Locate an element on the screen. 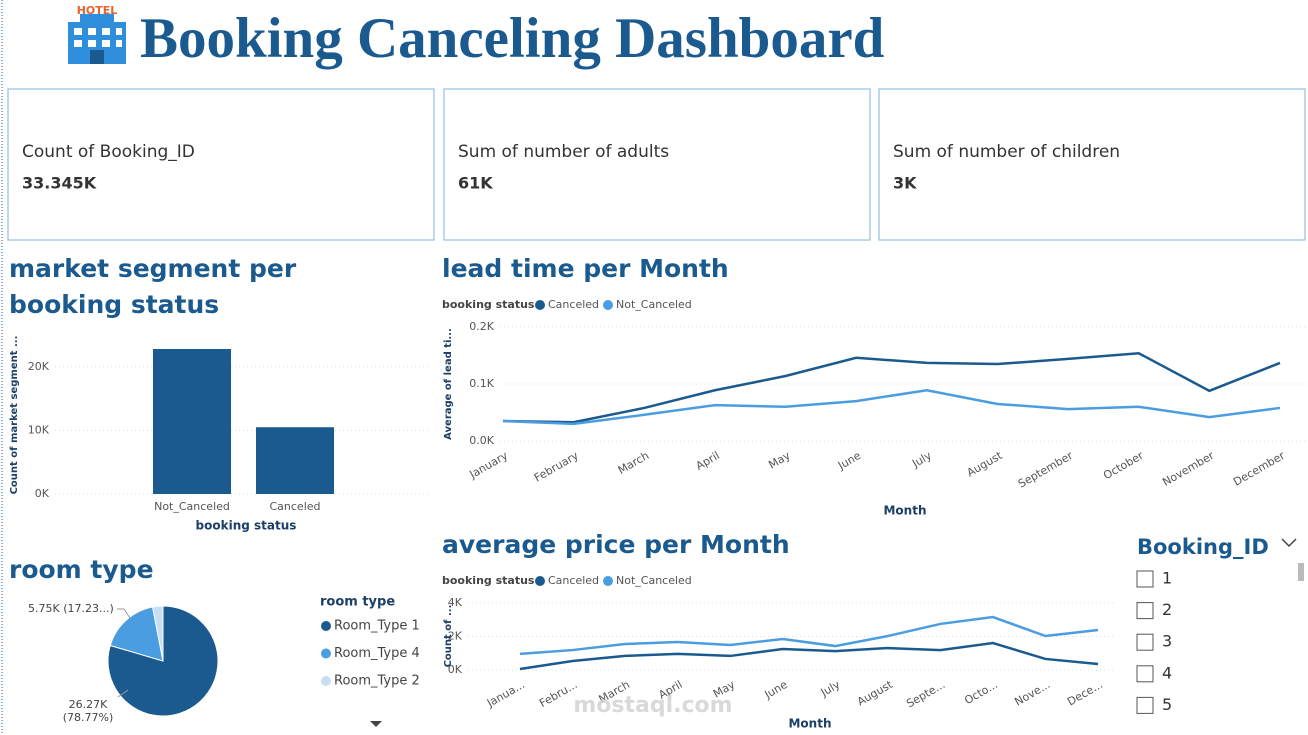 The height and width of the screenshot is (735, 1308). pie-label: 5.75K (17.23...) is located at coordinates (71, 608).